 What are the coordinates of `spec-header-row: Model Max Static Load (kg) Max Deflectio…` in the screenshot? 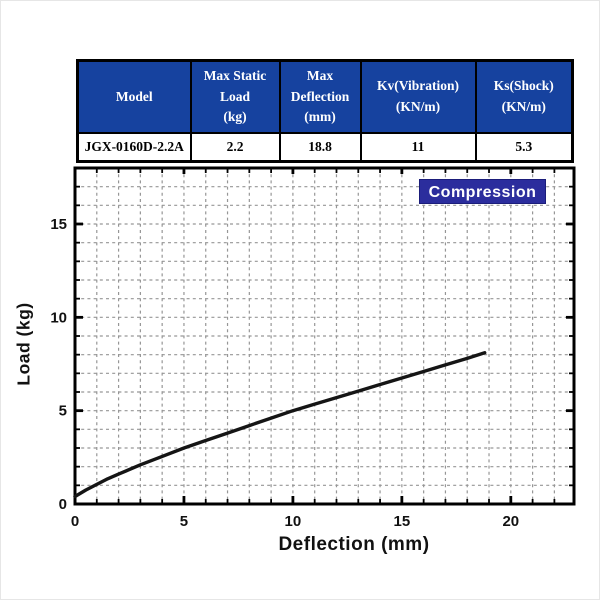 It's located at (325, 96).